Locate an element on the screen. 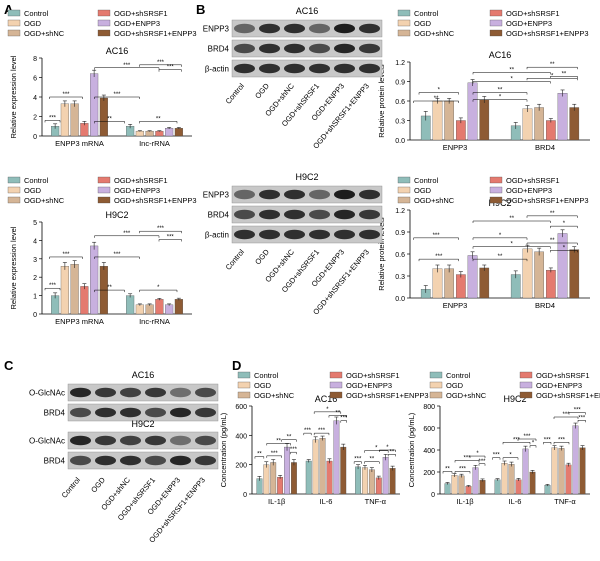  western-blot-c-ac16: AC16 O-GlcNAc BRD4 is located at coordinates (124, 396).